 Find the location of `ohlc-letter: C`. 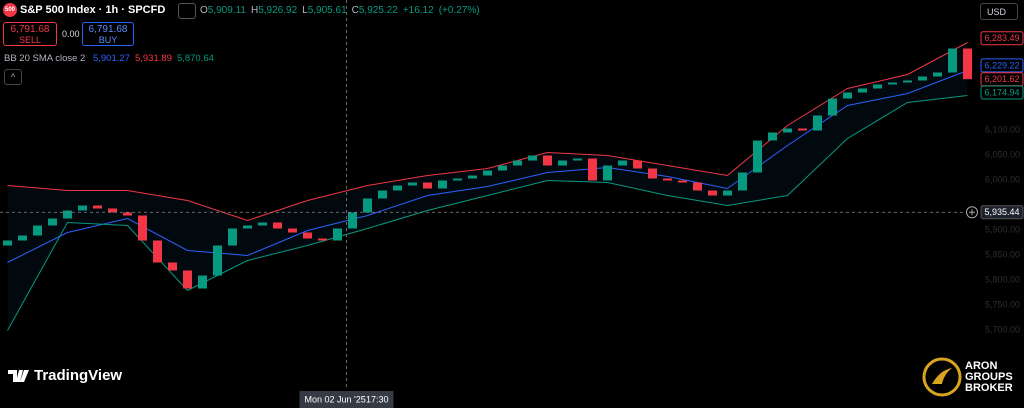

ohlc-letter: C is located at coordinates (355, 10).